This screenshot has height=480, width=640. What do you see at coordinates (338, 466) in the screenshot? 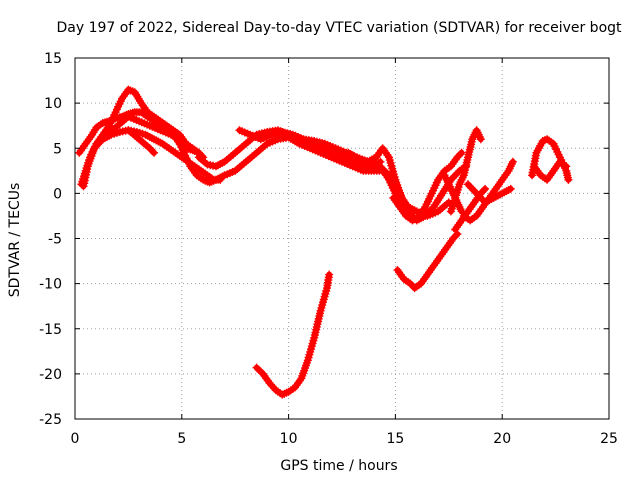
I see `x-axis-label: GPS time / hours` at bounding box center [338, 466].